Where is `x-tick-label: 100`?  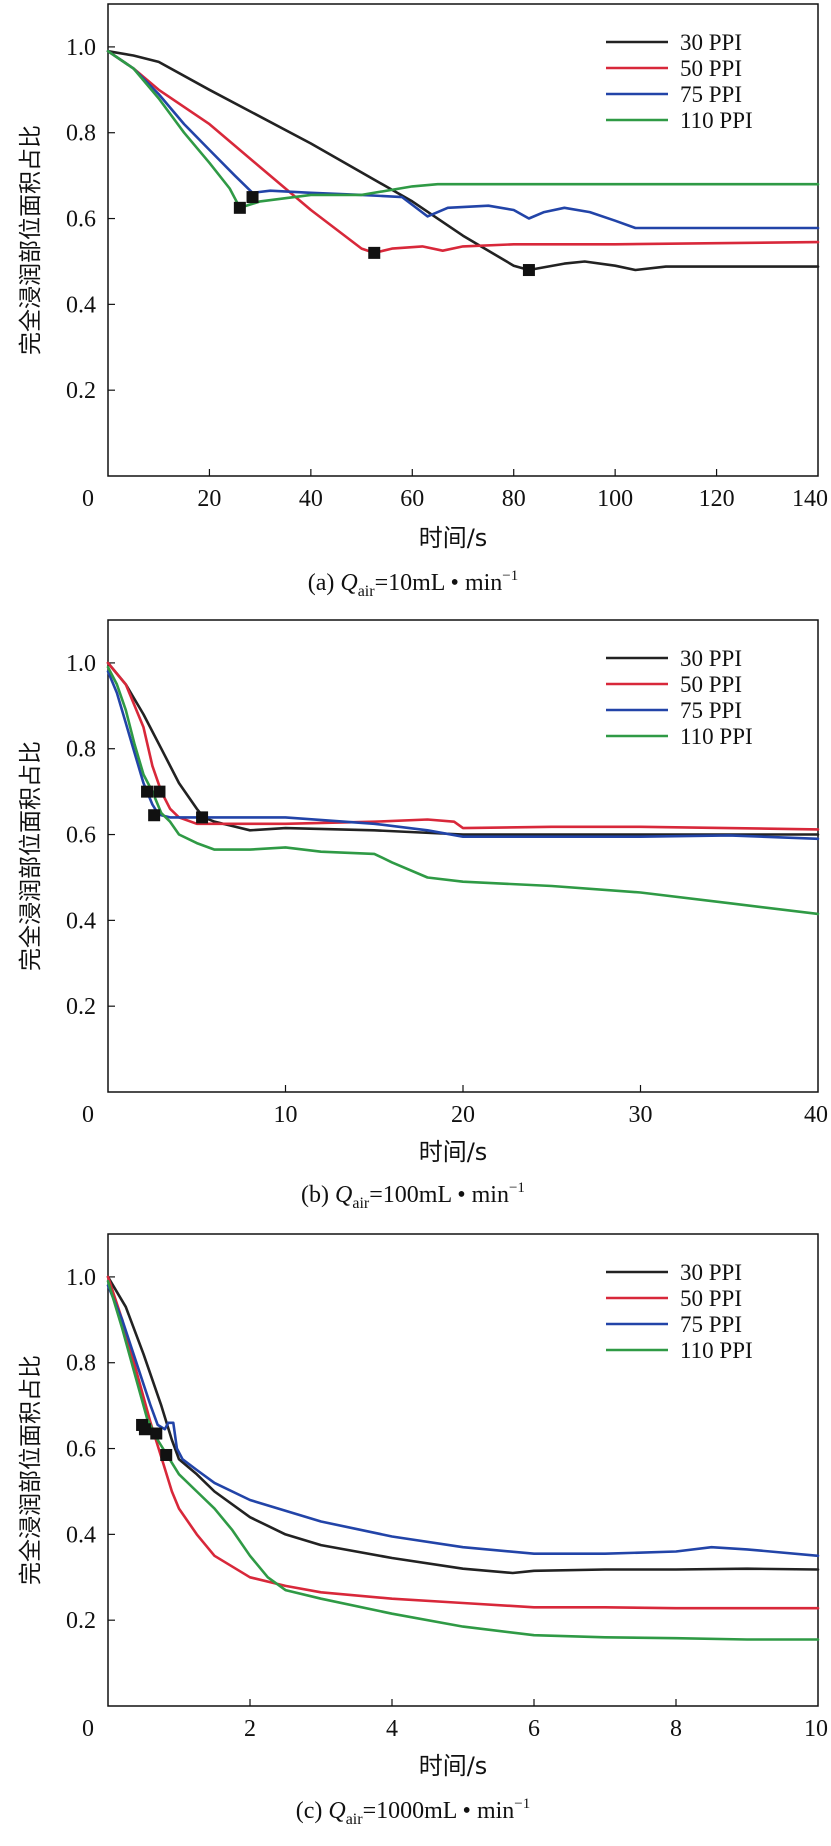 x-tick-label: 100 is located at coordinates (615, 499).